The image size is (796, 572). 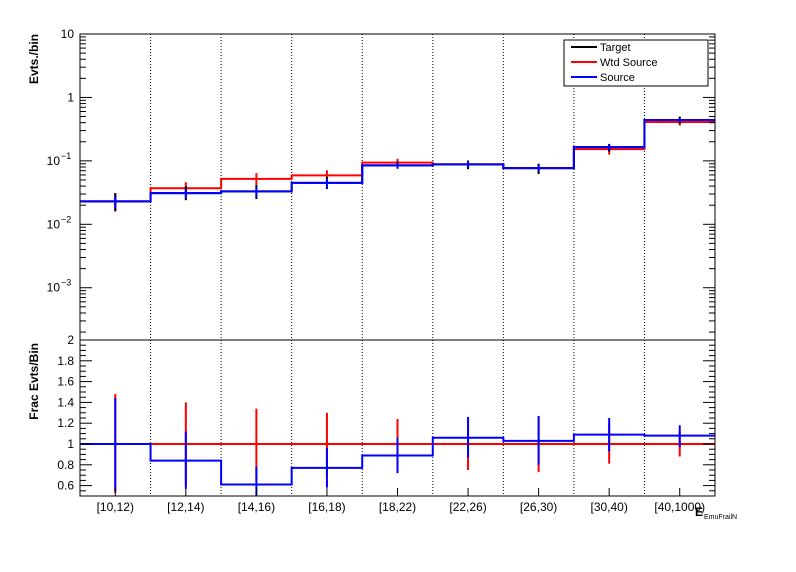 What do you see at coordinates (617, 78) in the screenshot?
I see `legend-source-label: Source` at bounding box center [617, 78].